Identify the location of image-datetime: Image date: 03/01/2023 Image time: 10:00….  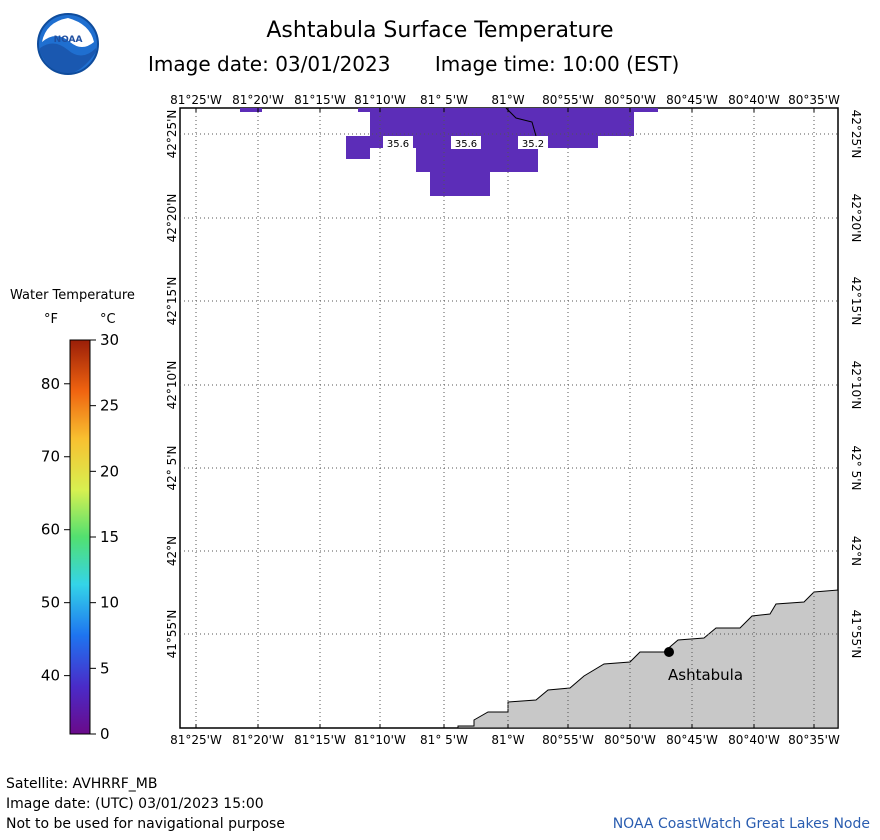
(432, 64).